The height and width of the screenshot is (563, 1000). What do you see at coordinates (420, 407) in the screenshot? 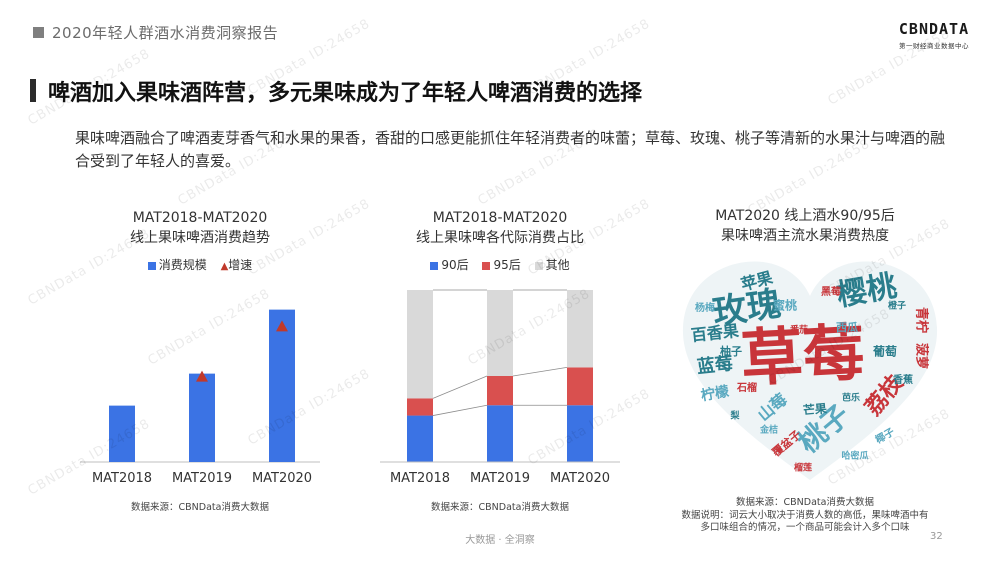
I see `stacked-segment-95后-MAT2018` at bounding box center [420, 407].